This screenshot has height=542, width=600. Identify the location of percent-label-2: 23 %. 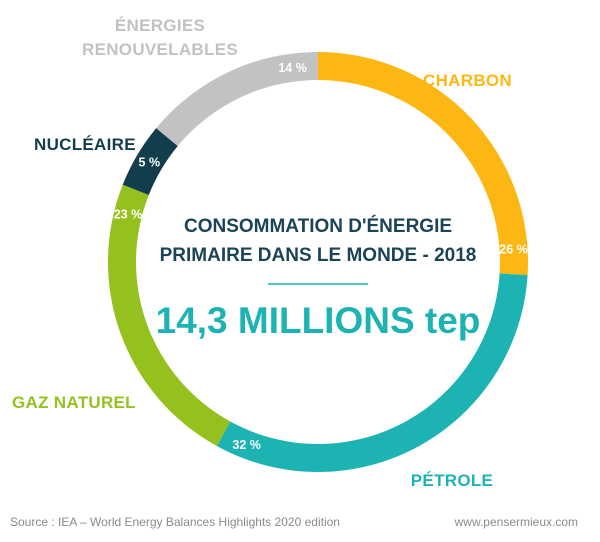
(128, 215).